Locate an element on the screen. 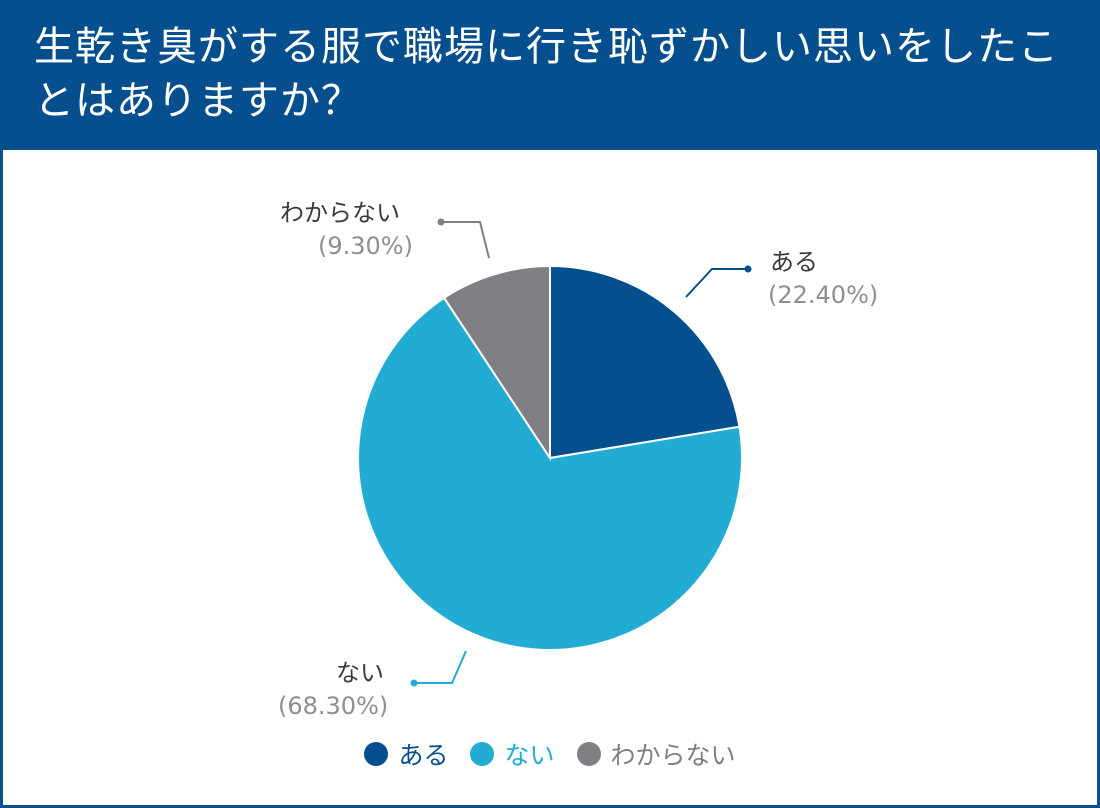 Image resolution: width=1100 pixels, height=808 pixels. leader-line-wakaranai-dot is located at coordinates (441, 222).